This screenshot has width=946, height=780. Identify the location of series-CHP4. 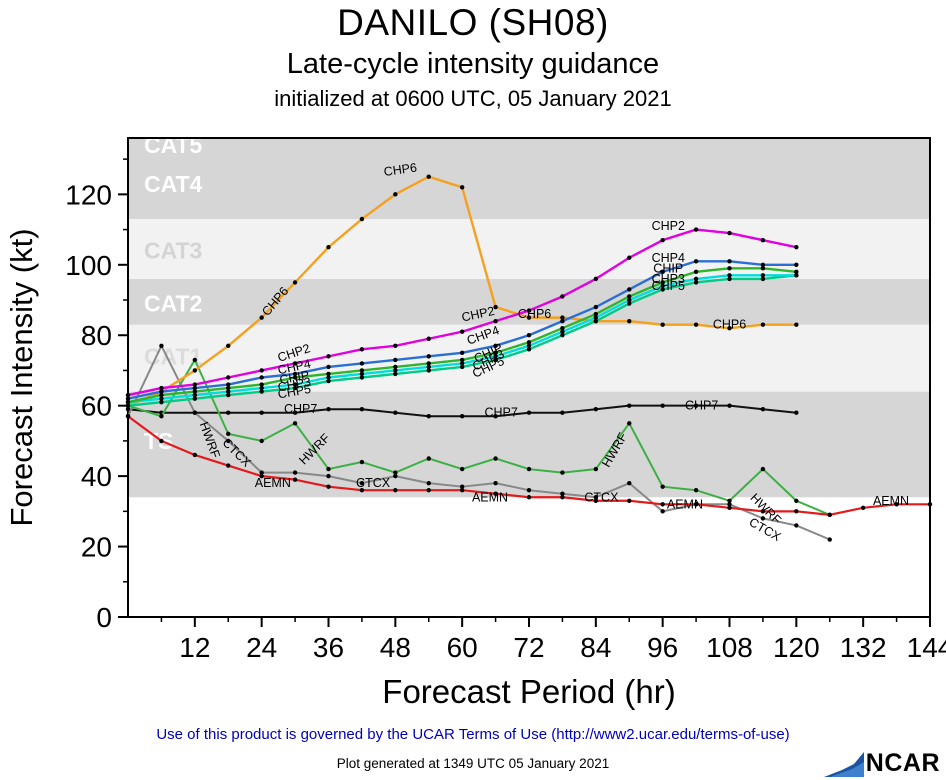
(462, 330).